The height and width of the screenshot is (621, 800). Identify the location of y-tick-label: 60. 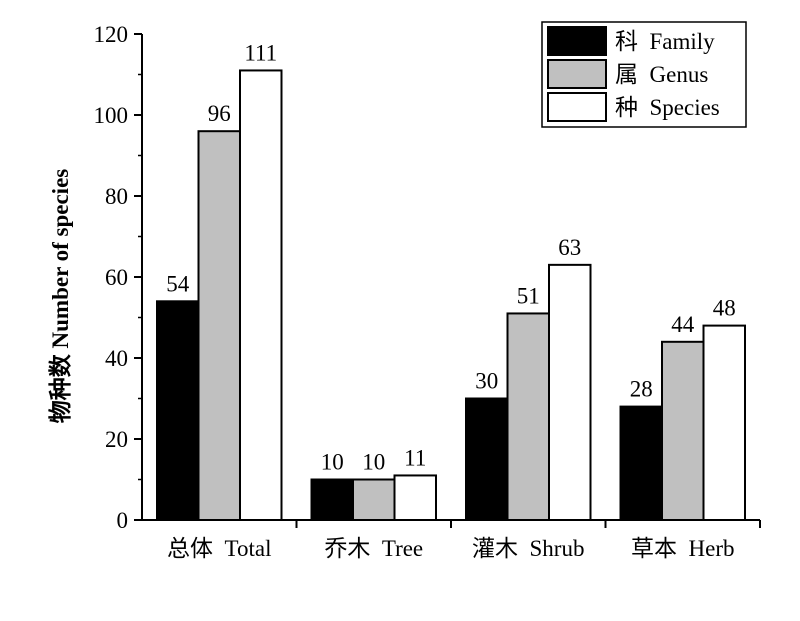
(116, 277).